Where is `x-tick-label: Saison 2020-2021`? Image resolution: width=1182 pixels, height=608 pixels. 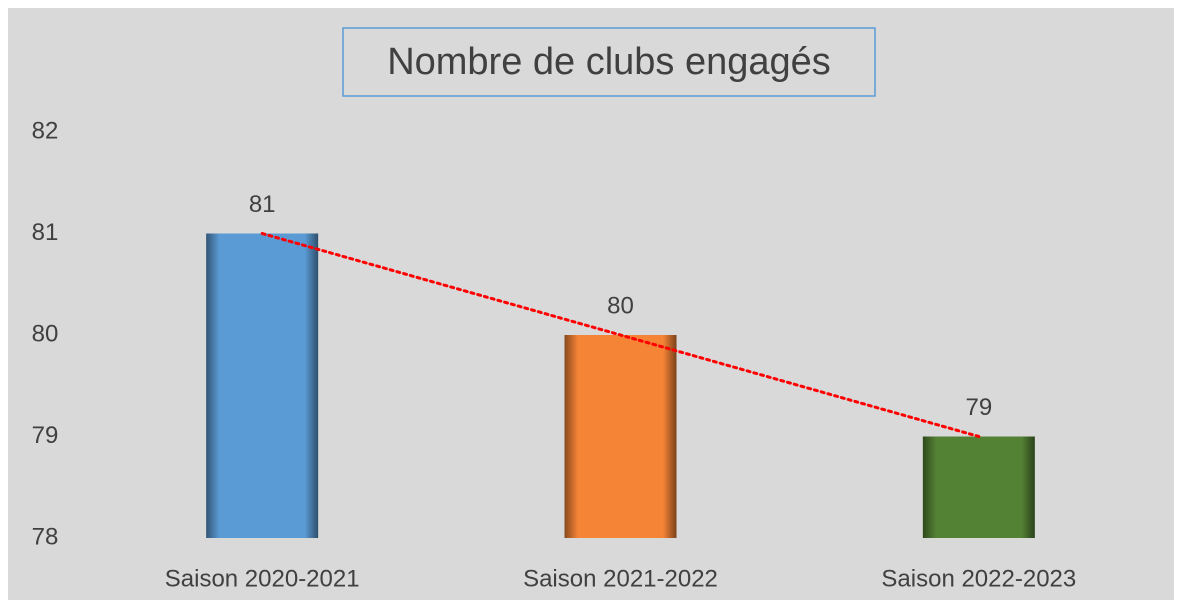
x-tick-label: Saison 2020-2021 is located at coordinates (262, 578).